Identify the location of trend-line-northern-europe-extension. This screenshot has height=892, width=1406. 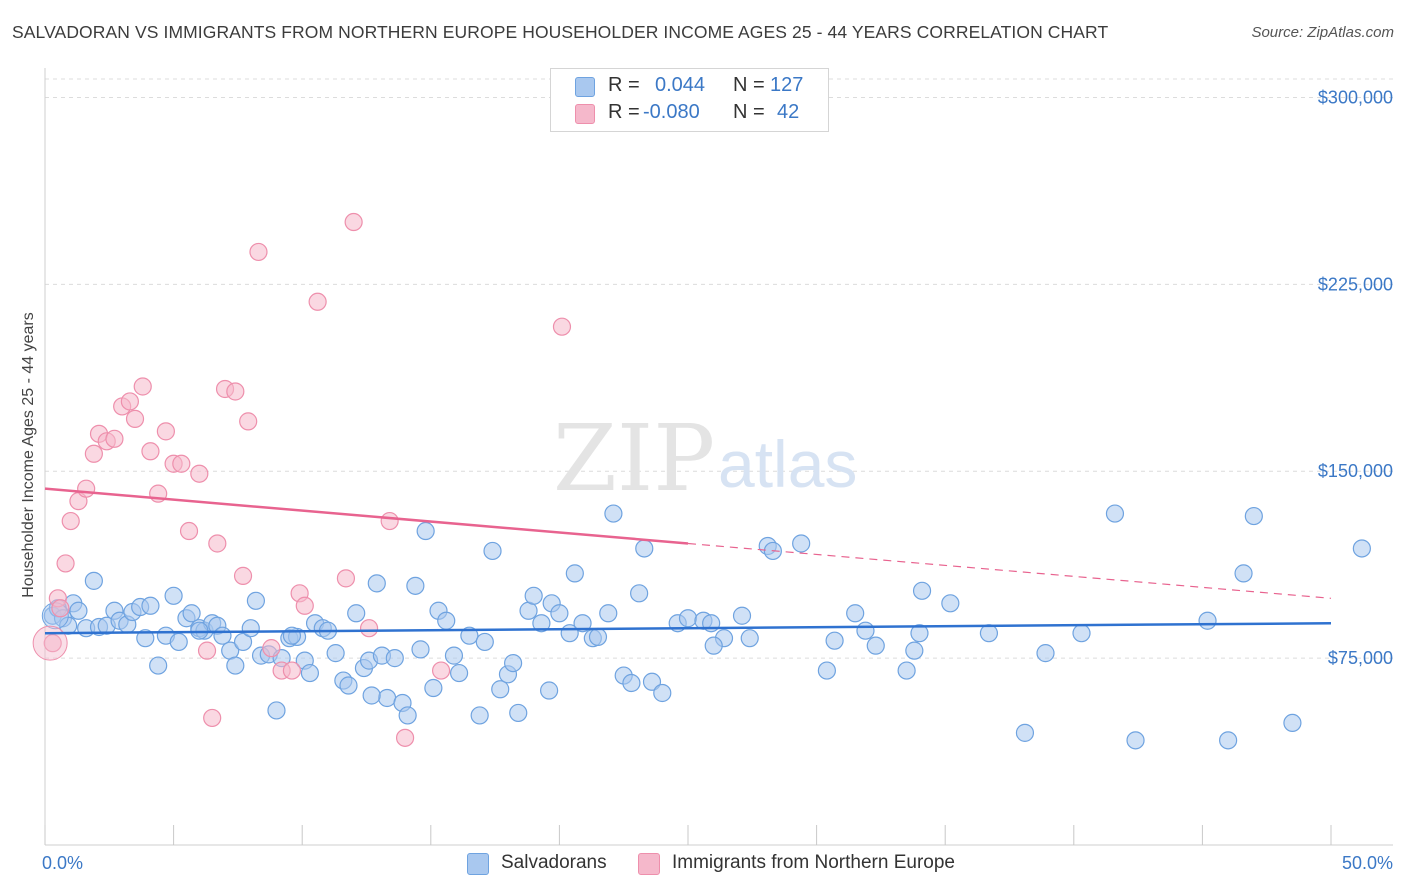
(1009, 570).